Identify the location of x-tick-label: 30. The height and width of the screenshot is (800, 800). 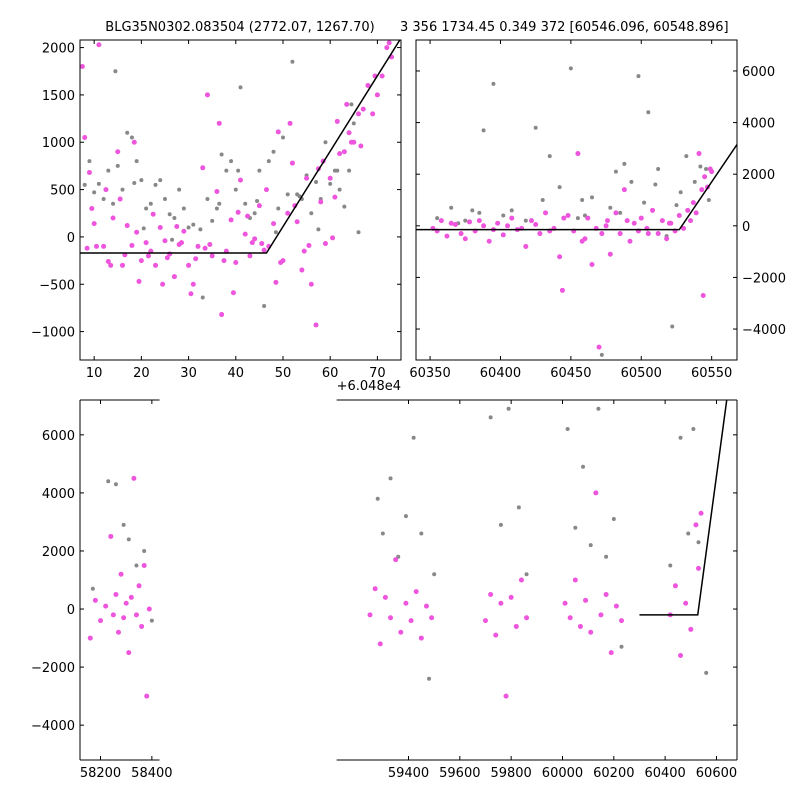
(188, 373).